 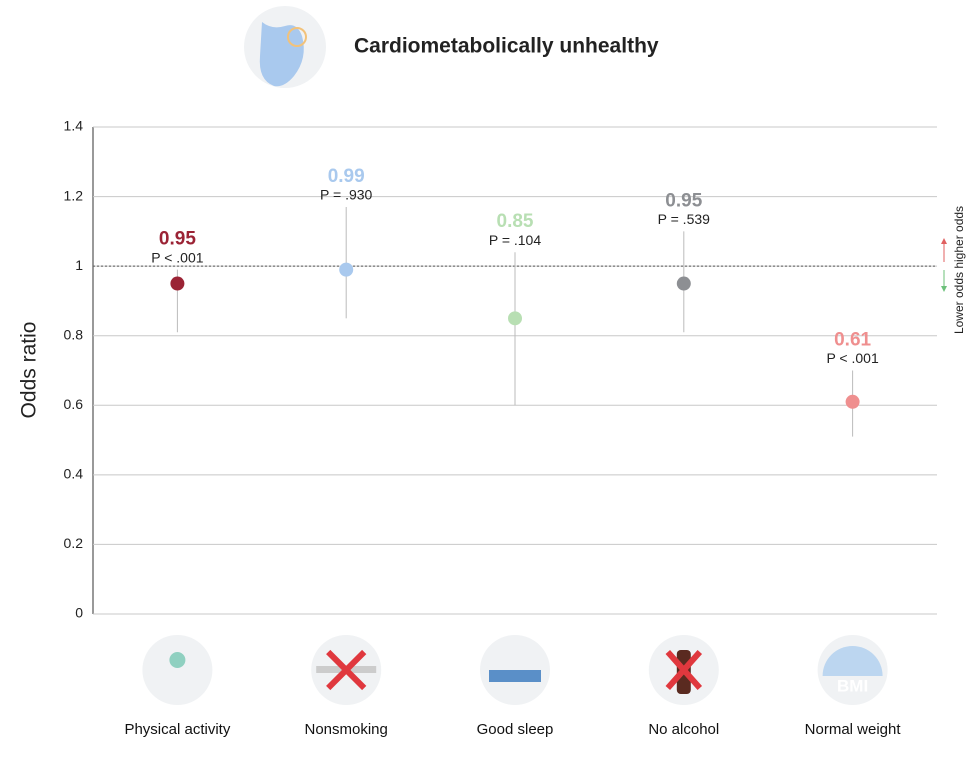 I want to click on y-tick-label: 0.4, so click(x=74, y=474).